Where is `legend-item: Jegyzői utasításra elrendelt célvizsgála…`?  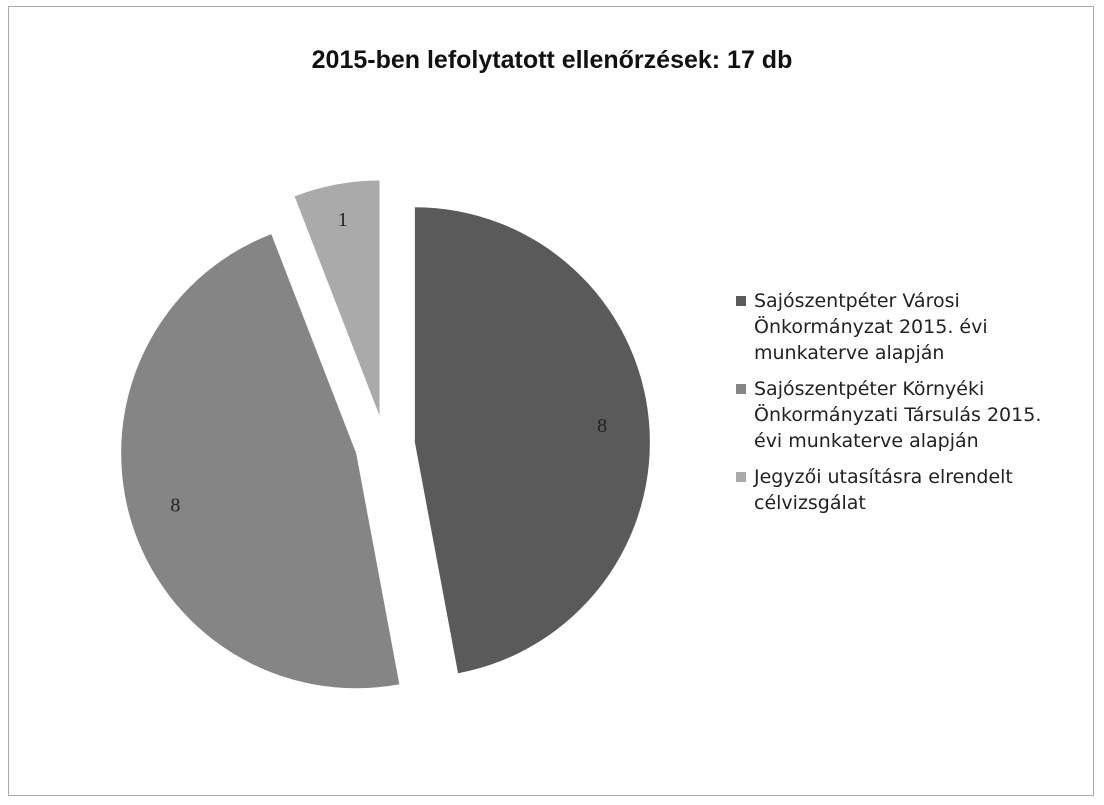 legend-item: Jegyzői utasításra elrendelt célvizsgála… is located at coordinates (892, 490).